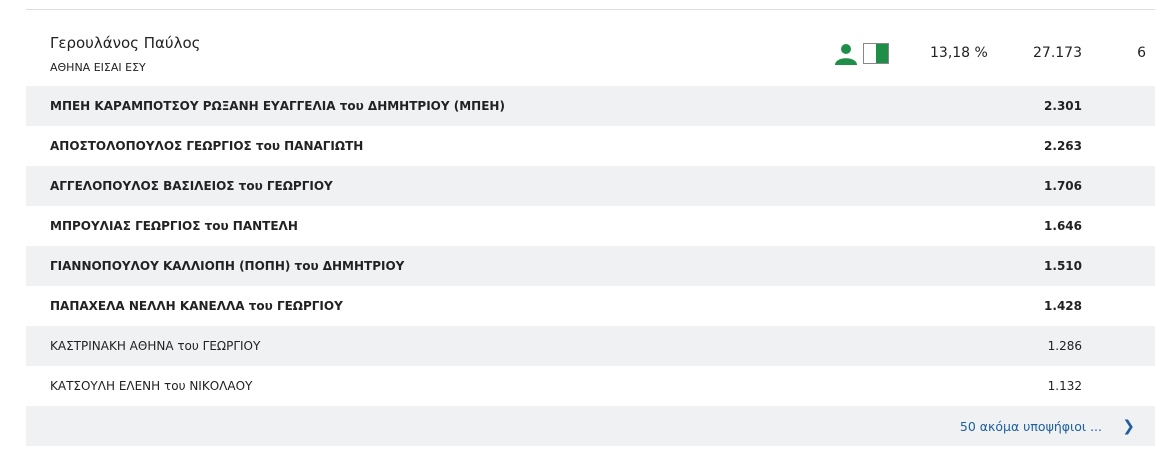 The width and height of the screenshot is (1155, 456). Describe the element at coordinates (191, 186) in the screenshot. I see `candidate-name: ΑΓΓΕΛΟΠΟΥΛΟΣ ΒΑΣΙΛΕΙΟΣ του ΓΕΩΡΓΙΟΥ` at that location.